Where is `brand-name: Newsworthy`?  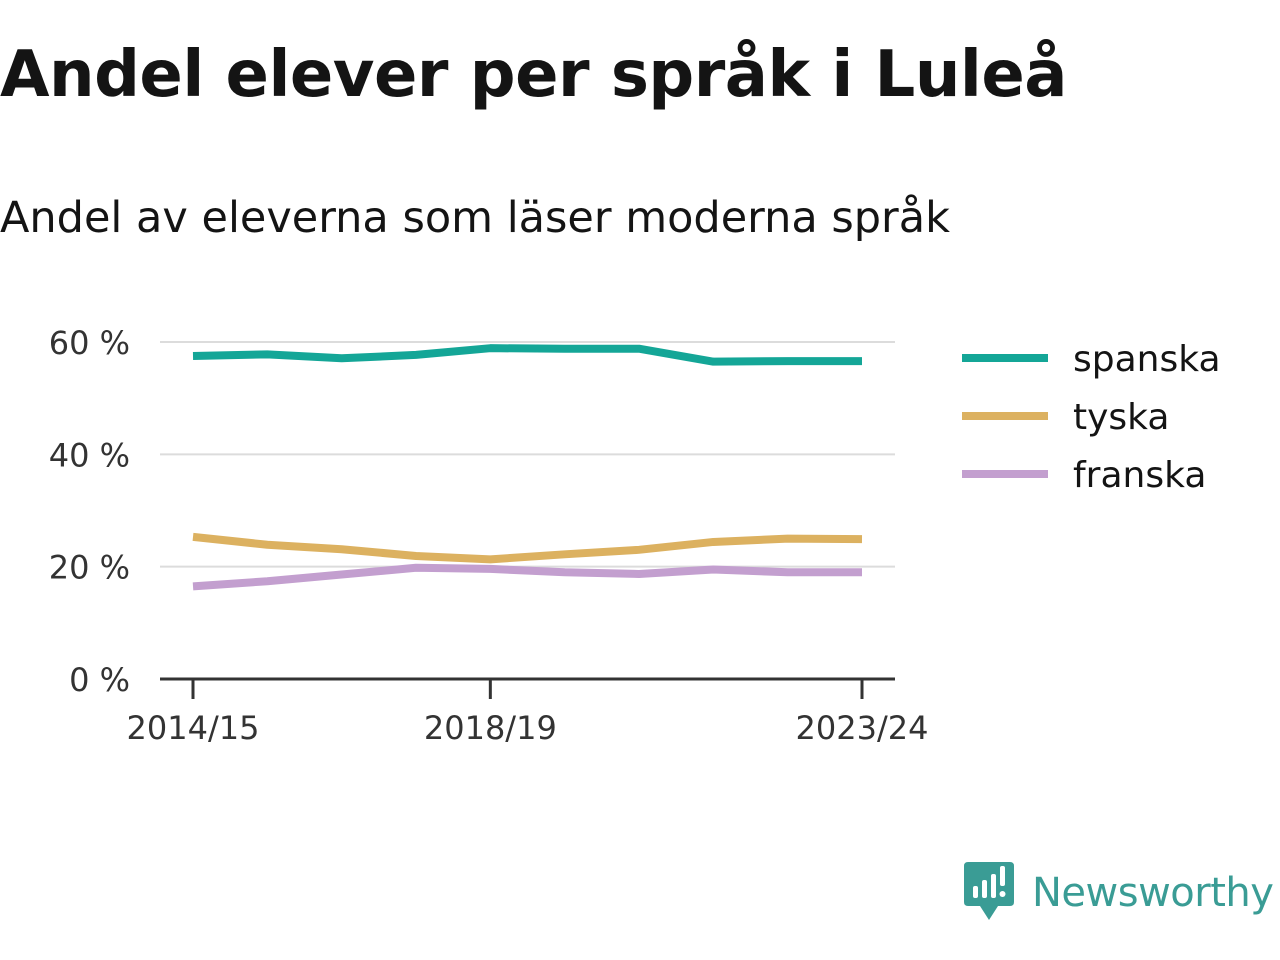 brand-name: Newsworthy is located at coordinates (1153, 893).